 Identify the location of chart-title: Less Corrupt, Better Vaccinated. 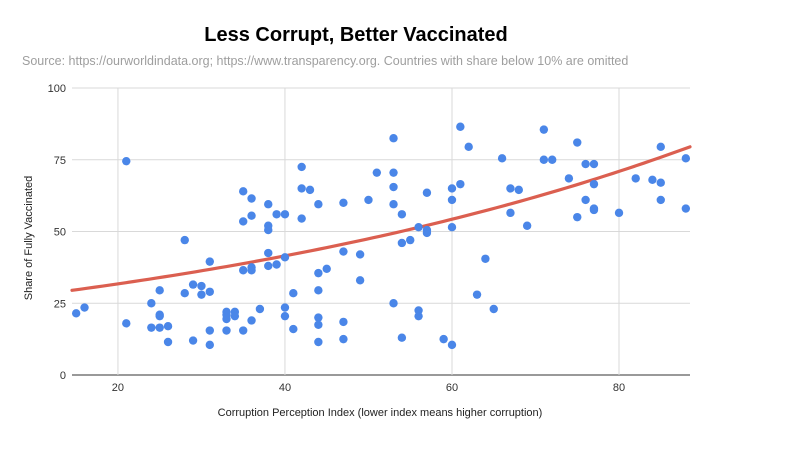
(355, 35).